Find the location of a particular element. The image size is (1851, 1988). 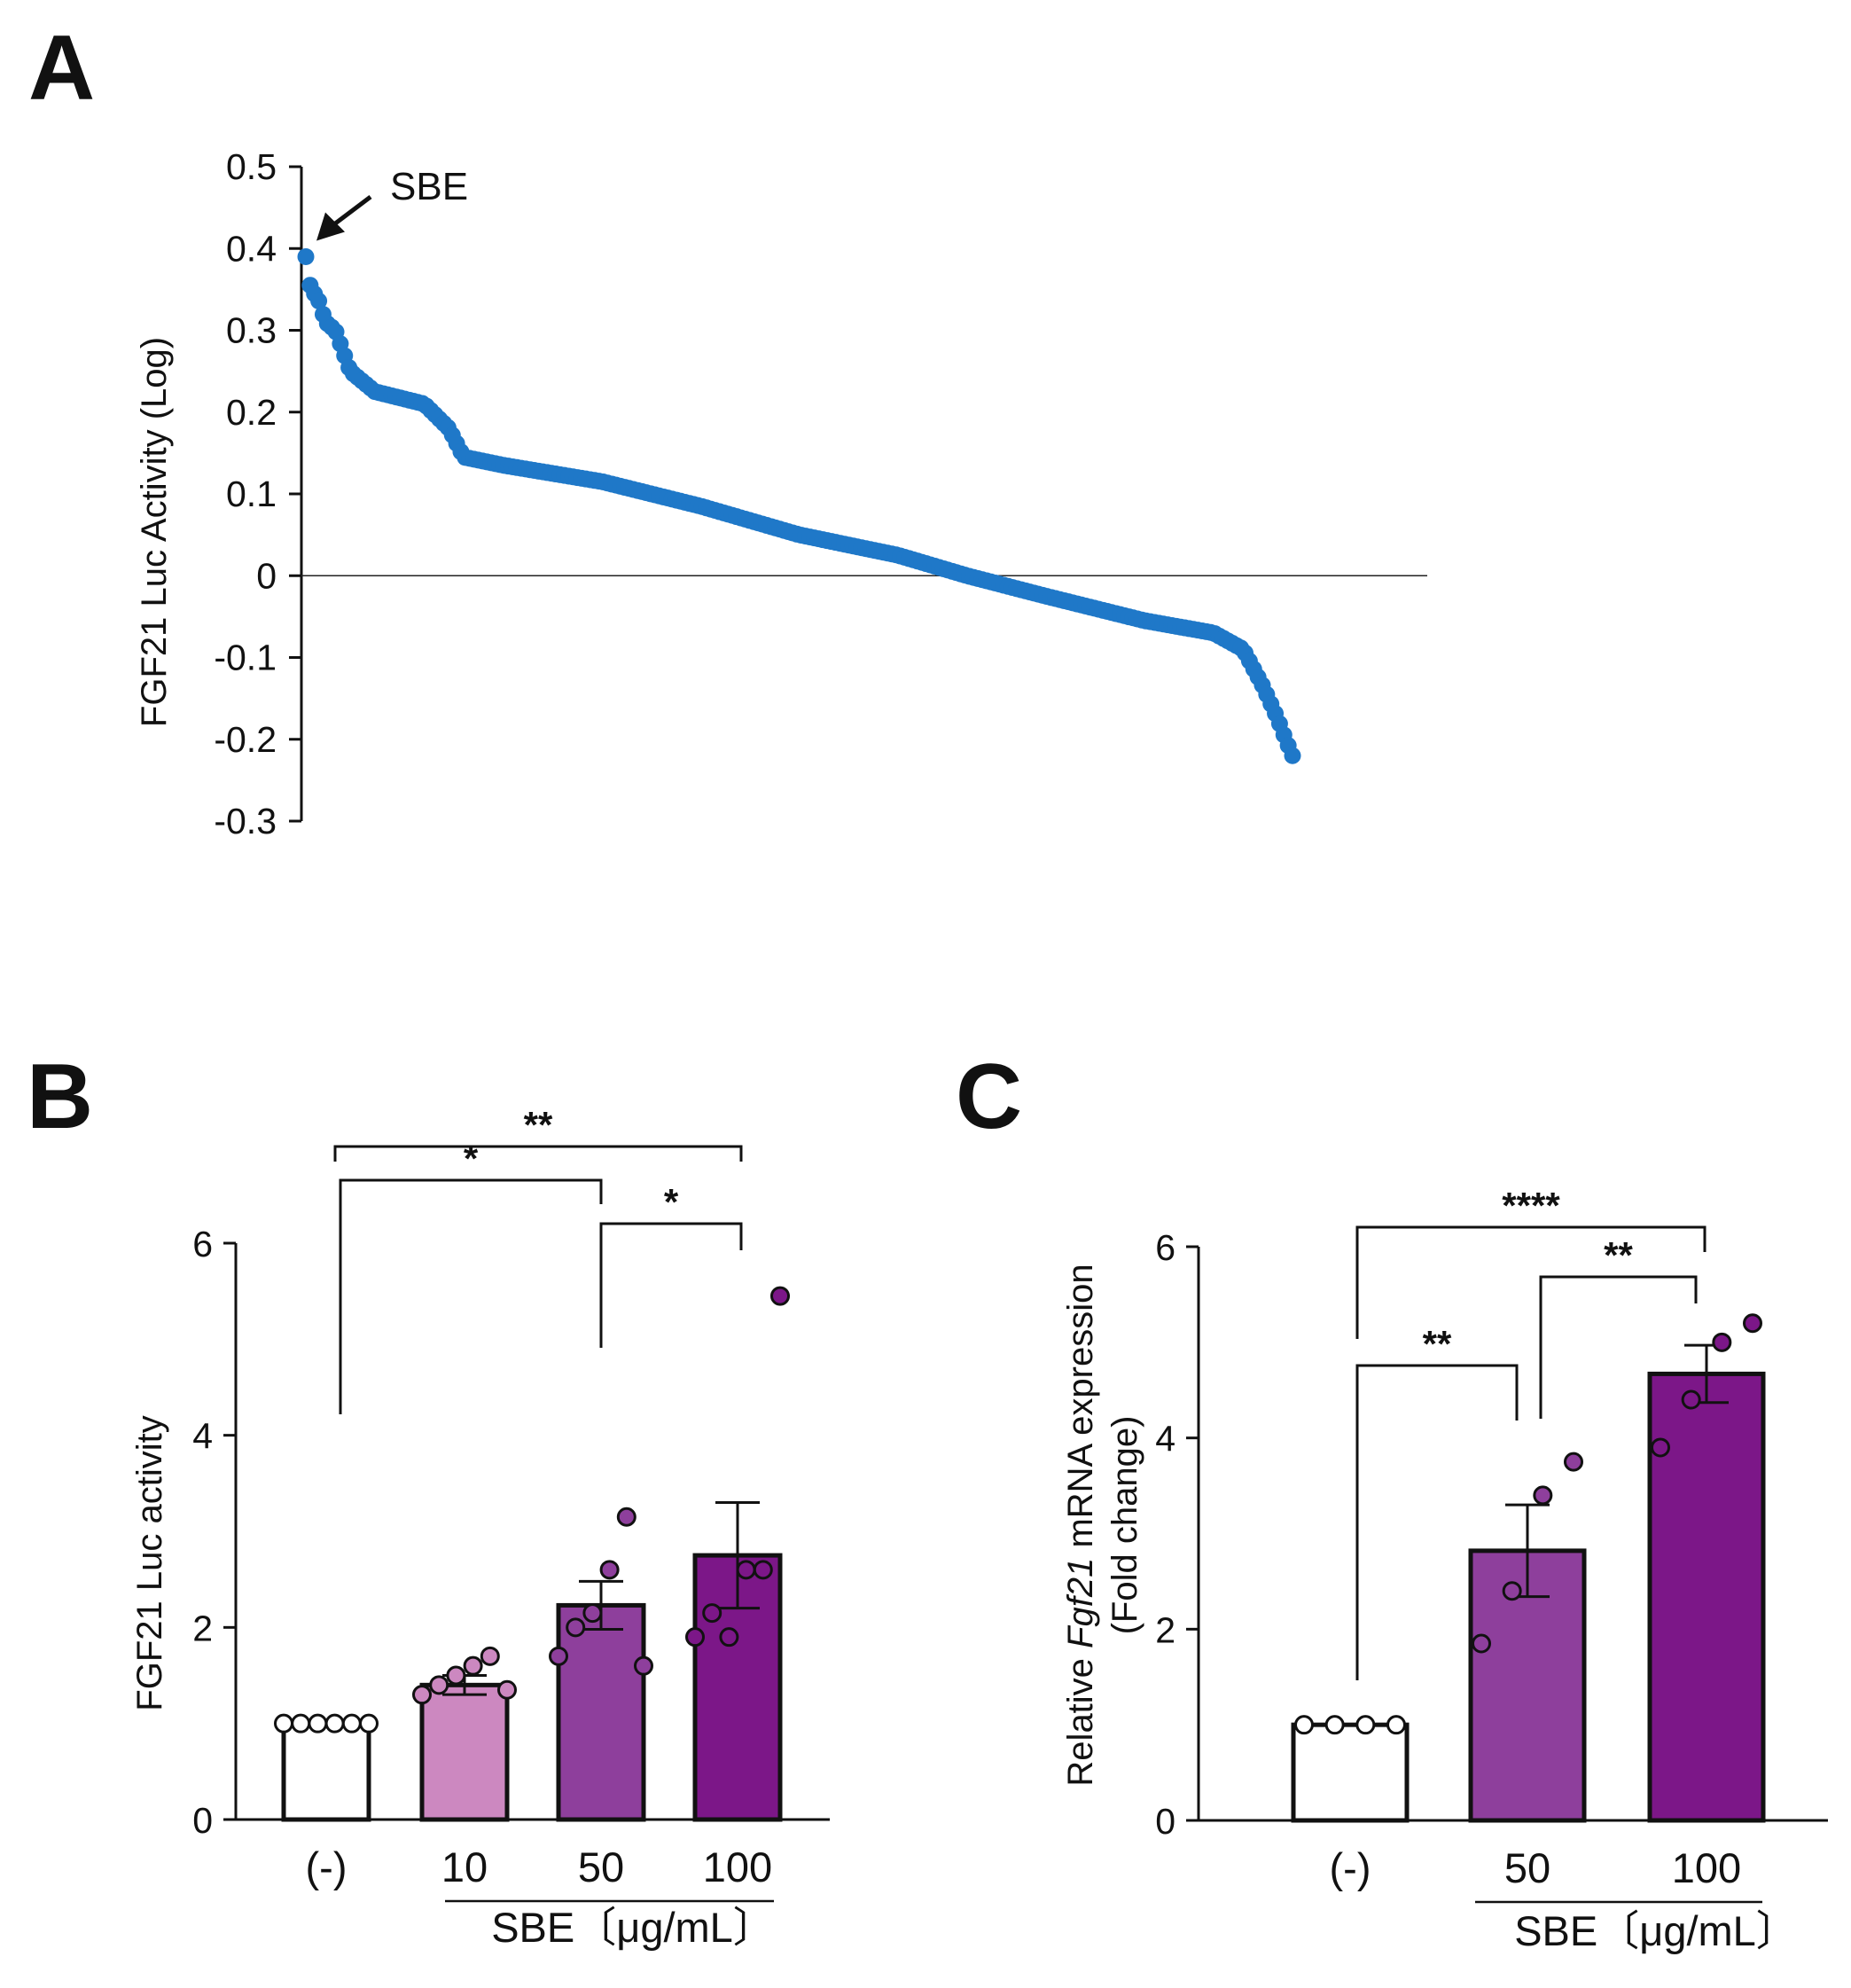

chart-a-y-tick-label: 0.5 is located at coordinates (251, 166).